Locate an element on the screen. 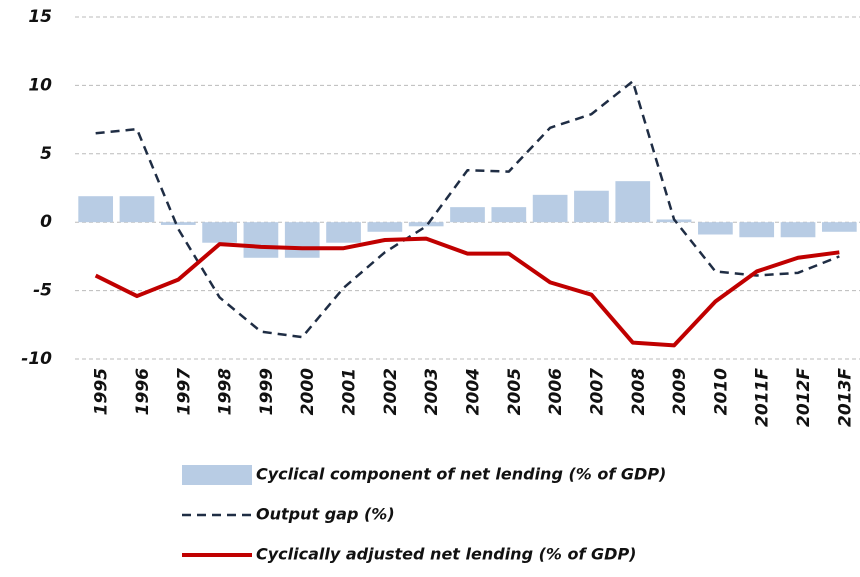  x-tick-label: 2006 is located at coordinates (556, 391).